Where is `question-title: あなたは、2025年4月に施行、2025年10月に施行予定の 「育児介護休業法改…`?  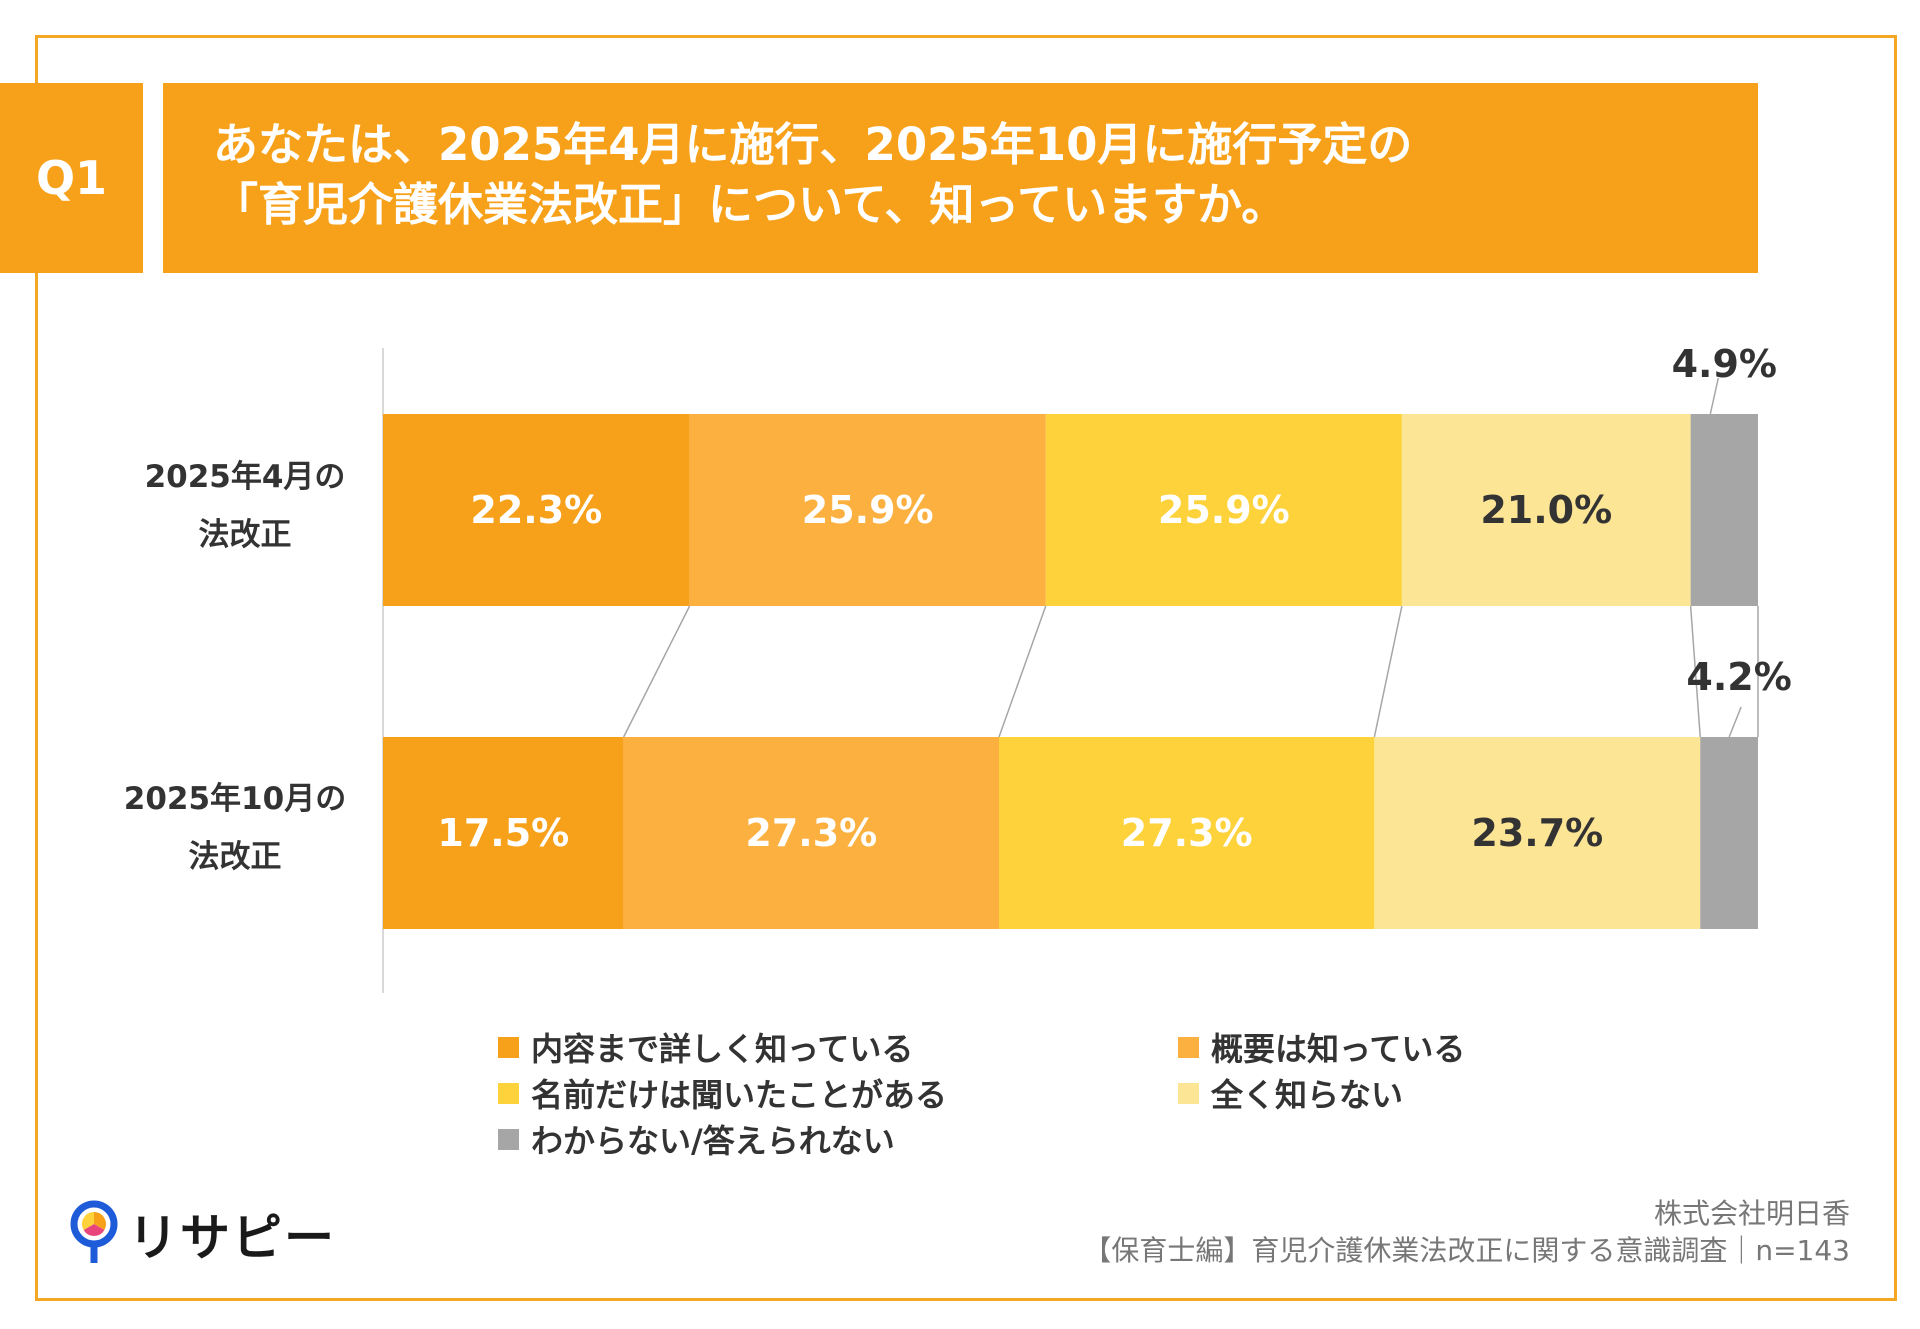
question-title: あなたは、2025年4月に施行、2025年10月に施行予定の 「育児介護休業法改… is located at coordinates (960, 178).